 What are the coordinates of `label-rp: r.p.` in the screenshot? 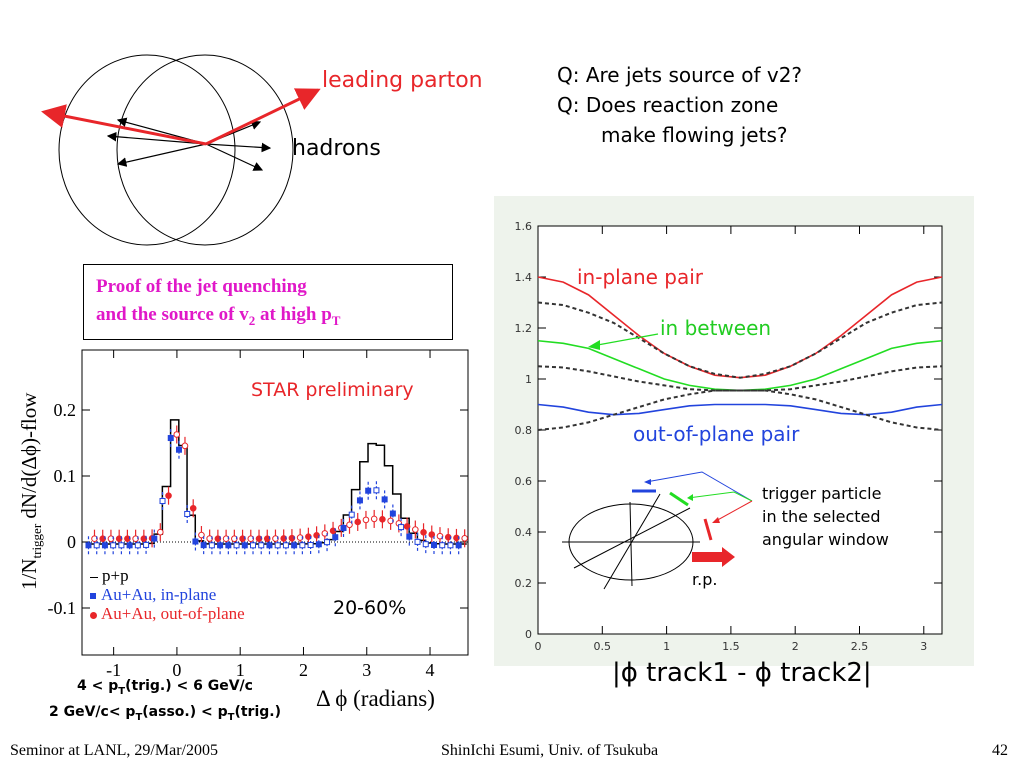 It's located at (705, 579).